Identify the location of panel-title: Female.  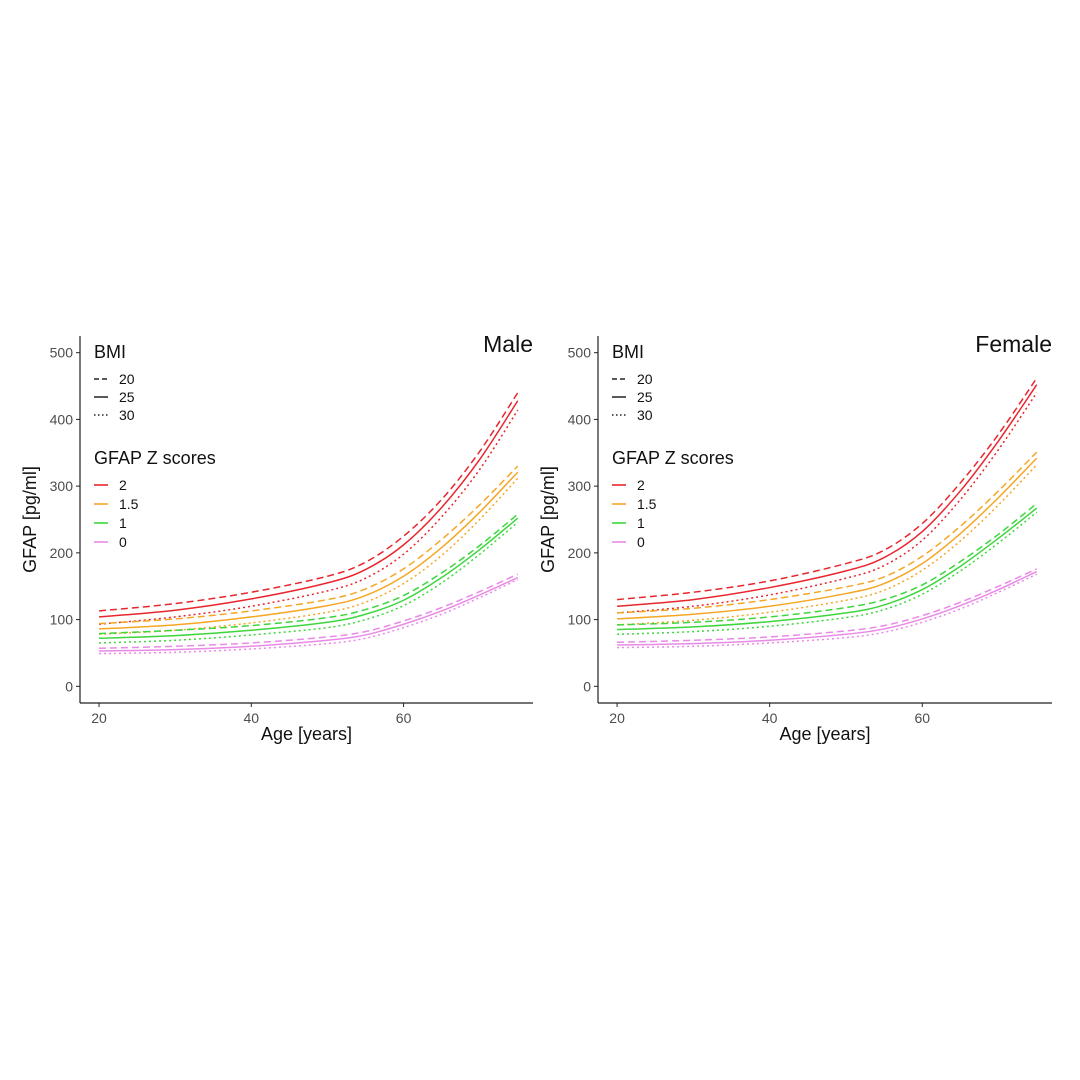
(1013, 344).